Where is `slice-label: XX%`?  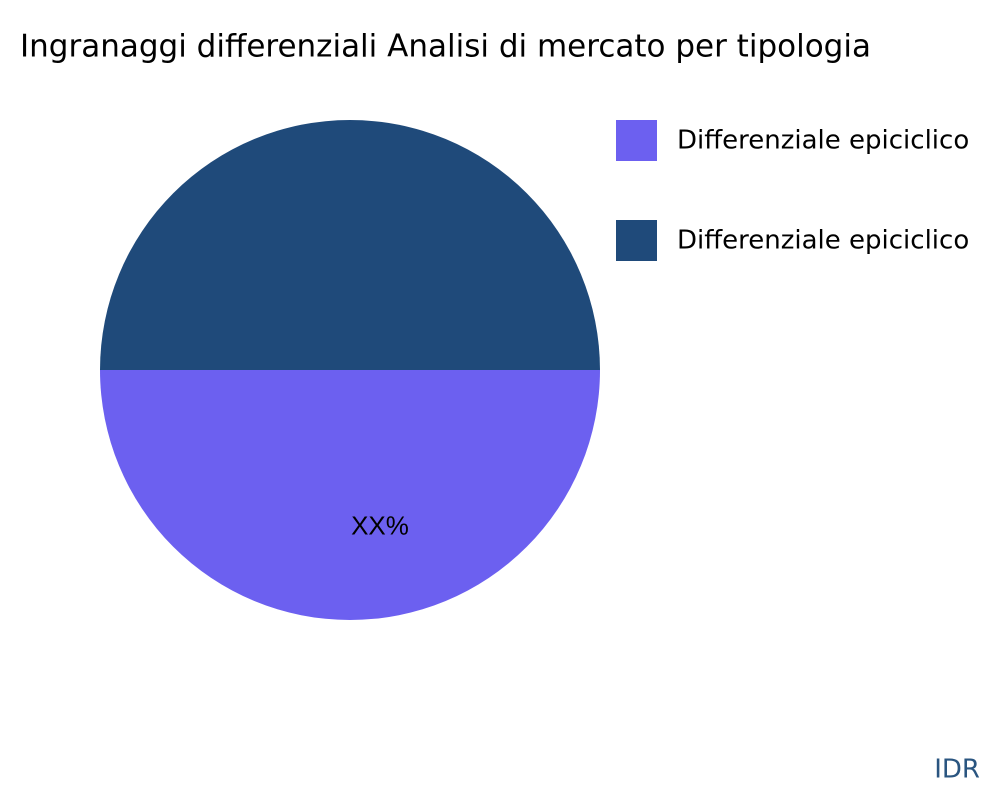
slice-label: XX% is located at coordinates (380, 525).